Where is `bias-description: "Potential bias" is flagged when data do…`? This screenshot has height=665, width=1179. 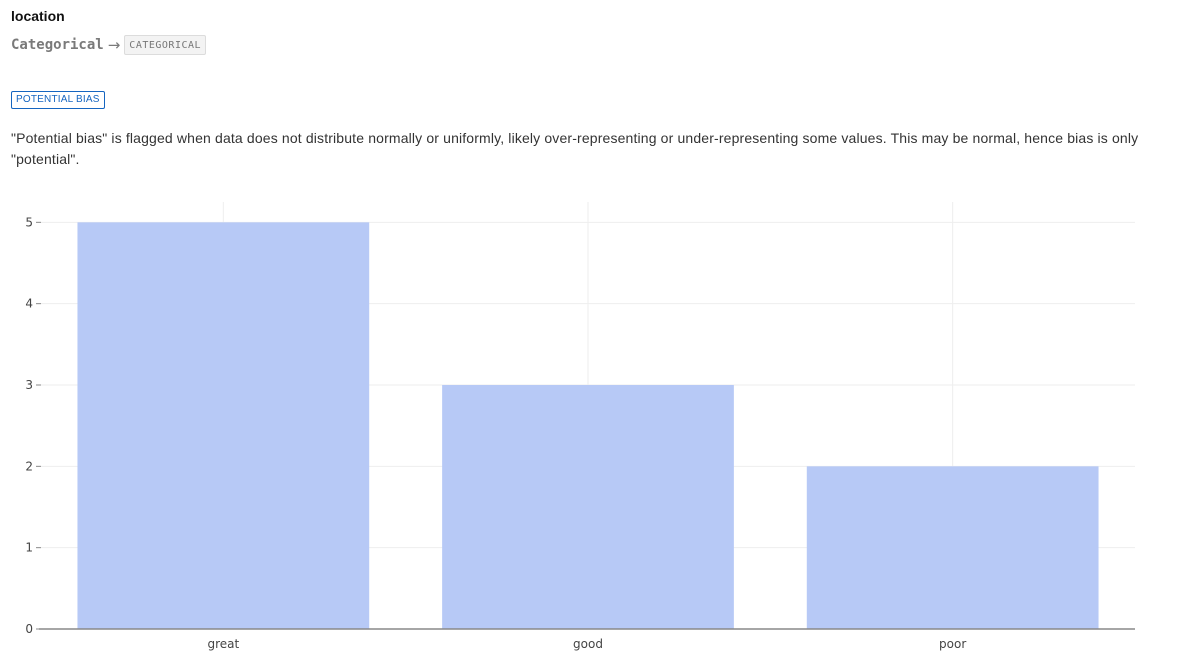
bias-description: "Potential bias" is flagged when data do… is located at coordinates (575, 148).